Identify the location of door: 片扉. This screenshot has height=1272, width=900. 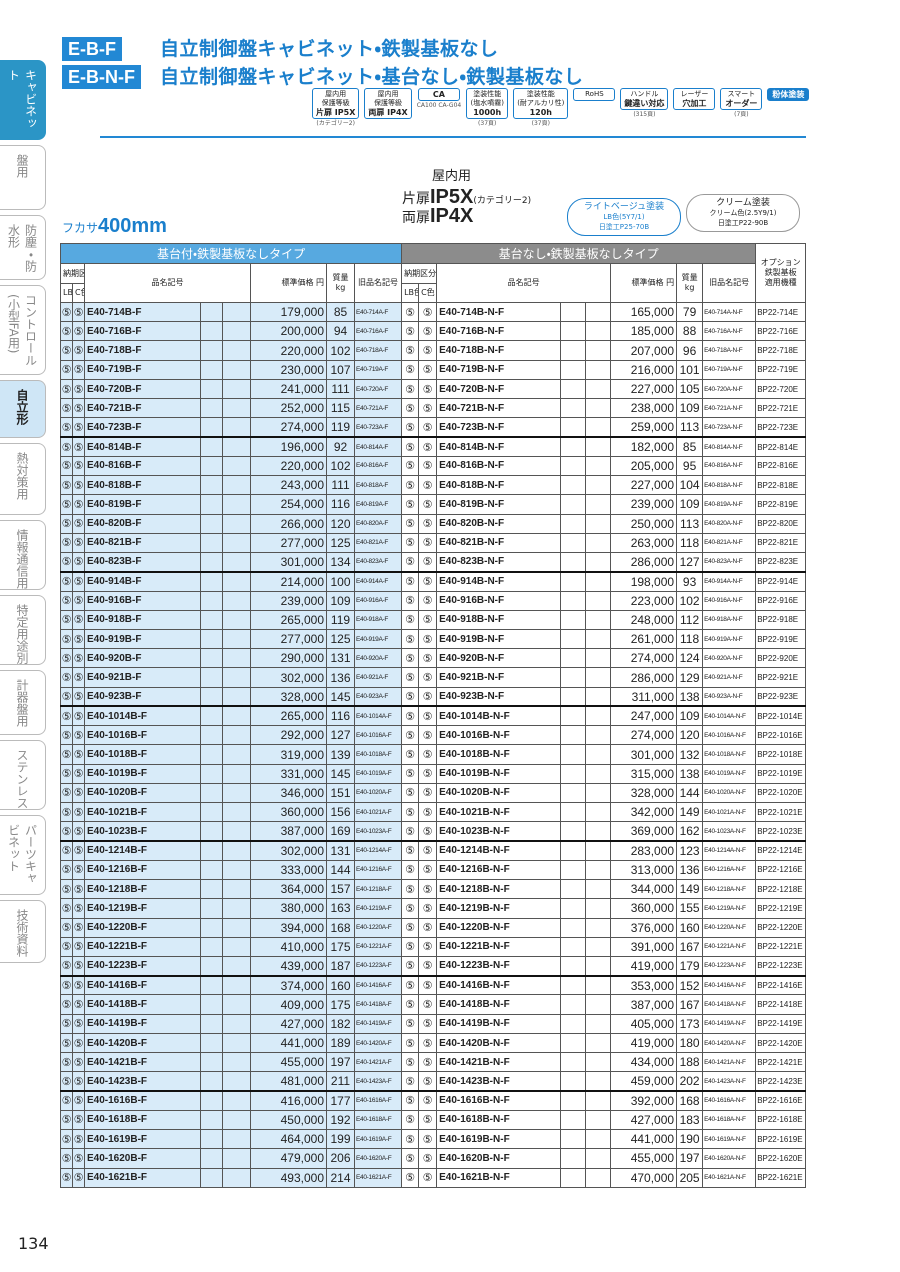
(416, 199).